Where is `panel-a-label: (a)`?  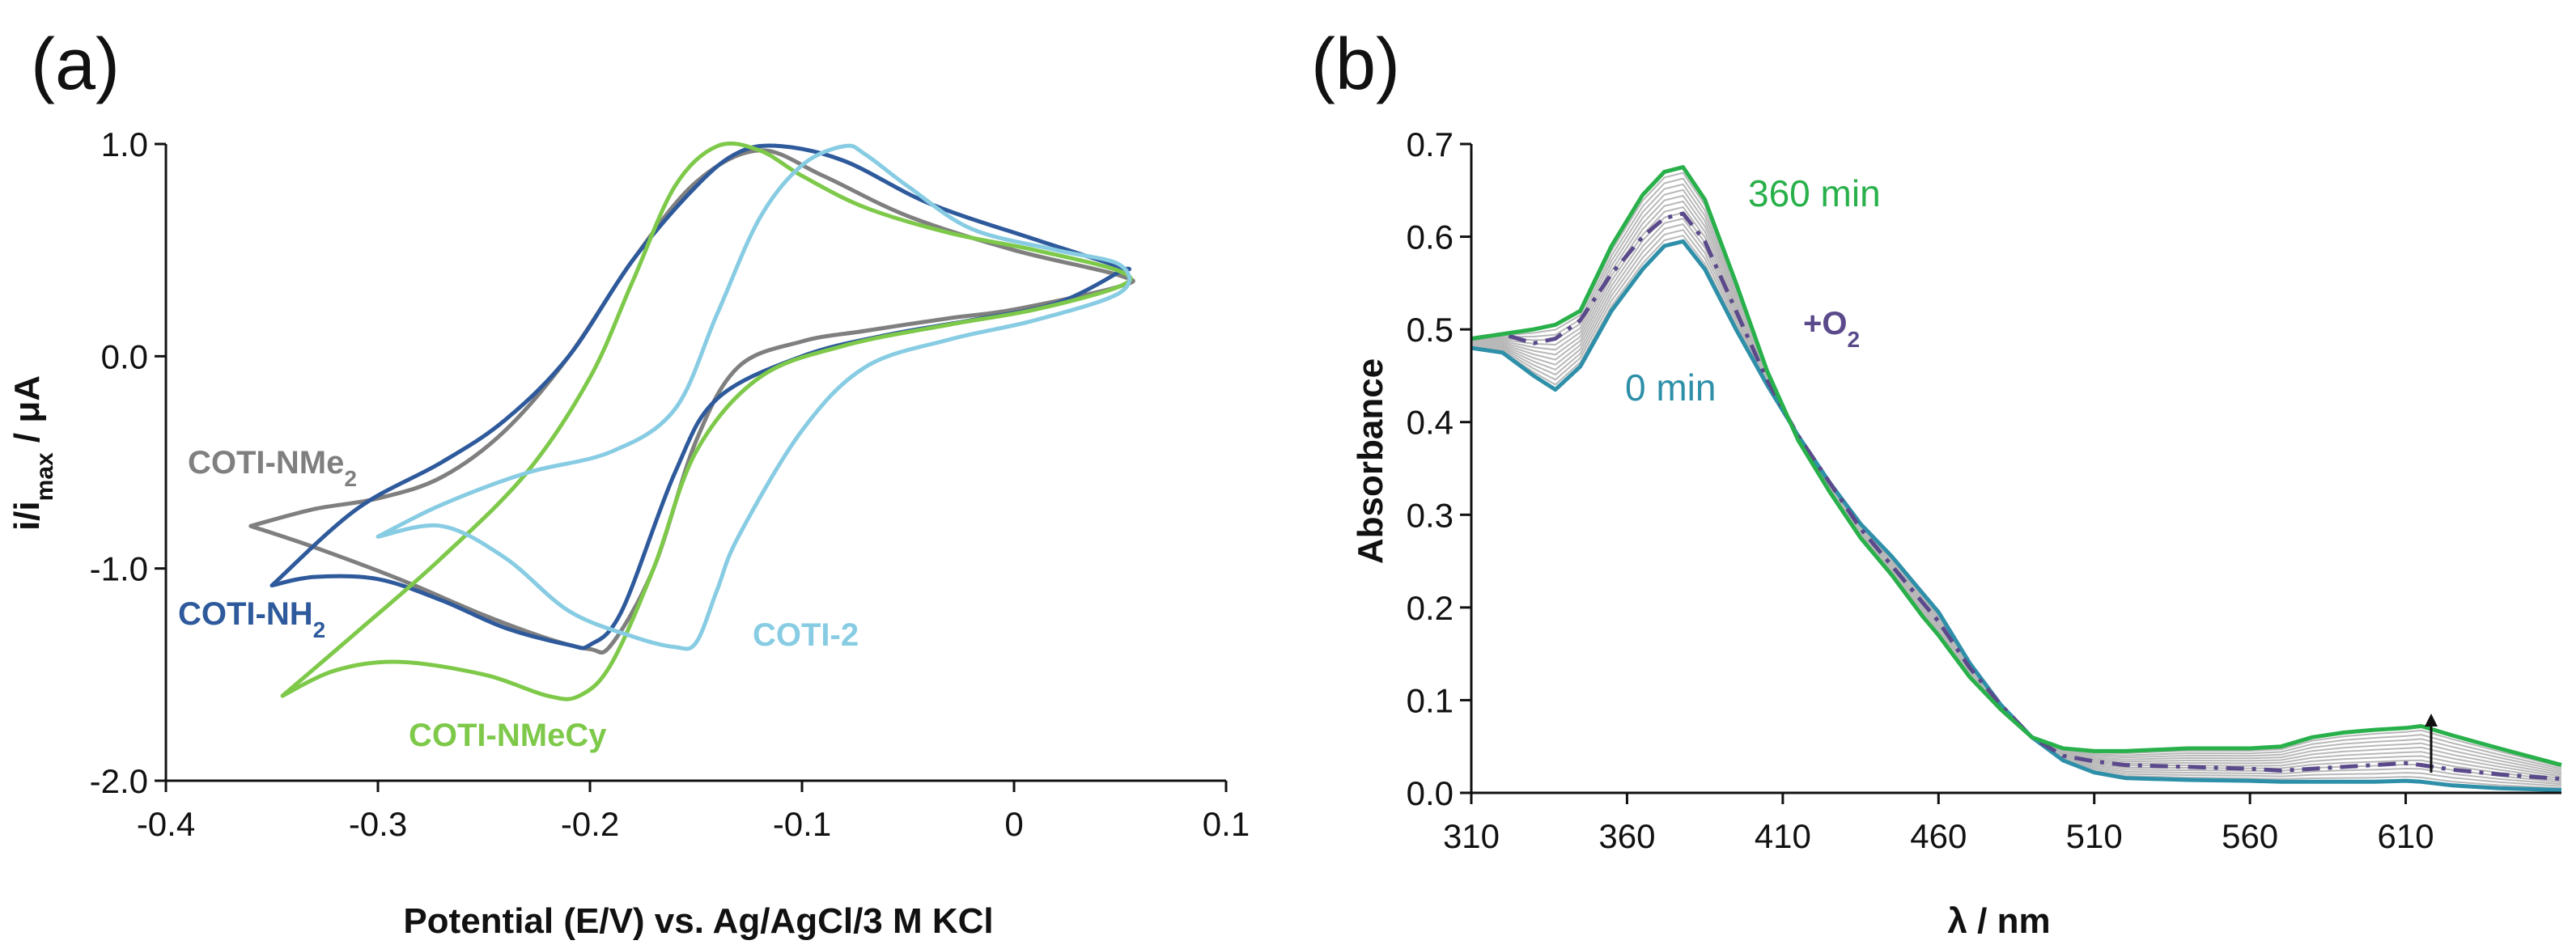 panel-a-label: (a) is located at coordinates (75, 64).